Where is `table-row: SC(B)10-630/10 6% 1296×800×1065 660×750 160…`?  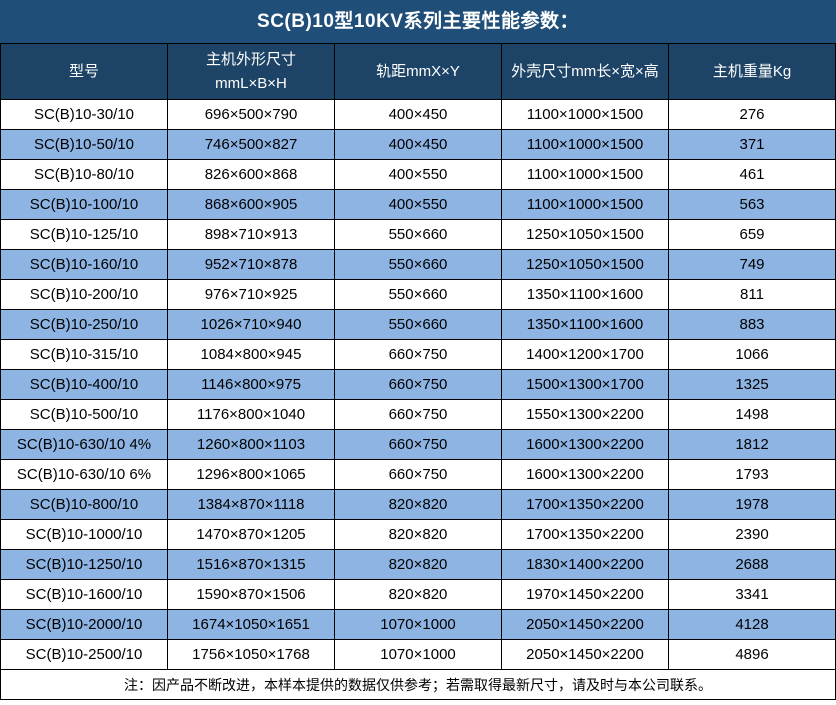 table-row: SC(B)10-630/10 6% 1296×800×1065 660×750 160… is located at coordinates (418, 474).